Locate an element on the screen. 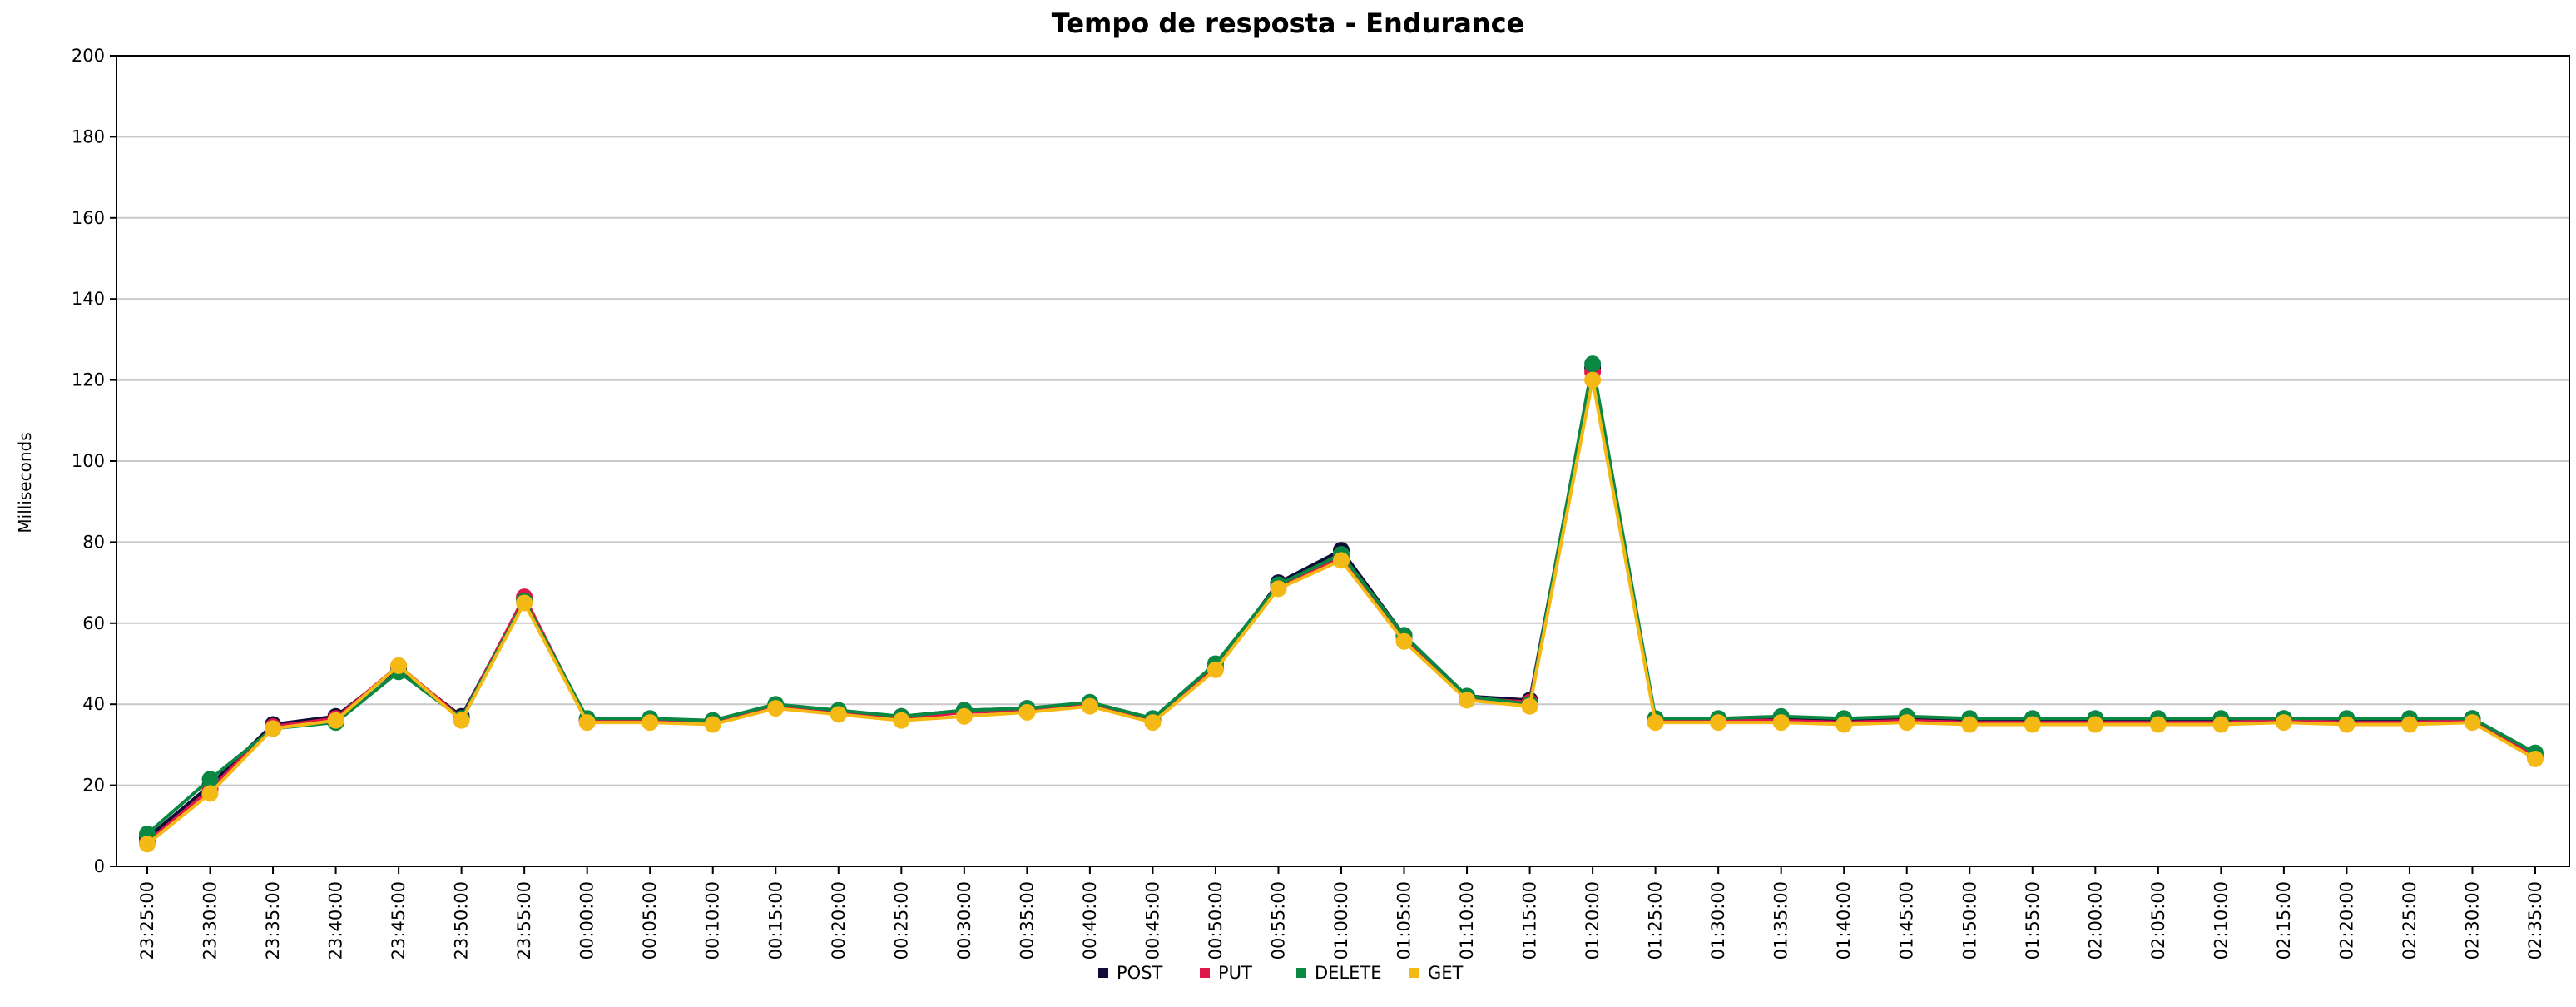 The image size is (2576, 1007). y-tick-label: 20 is located at coordinates (93, 786).